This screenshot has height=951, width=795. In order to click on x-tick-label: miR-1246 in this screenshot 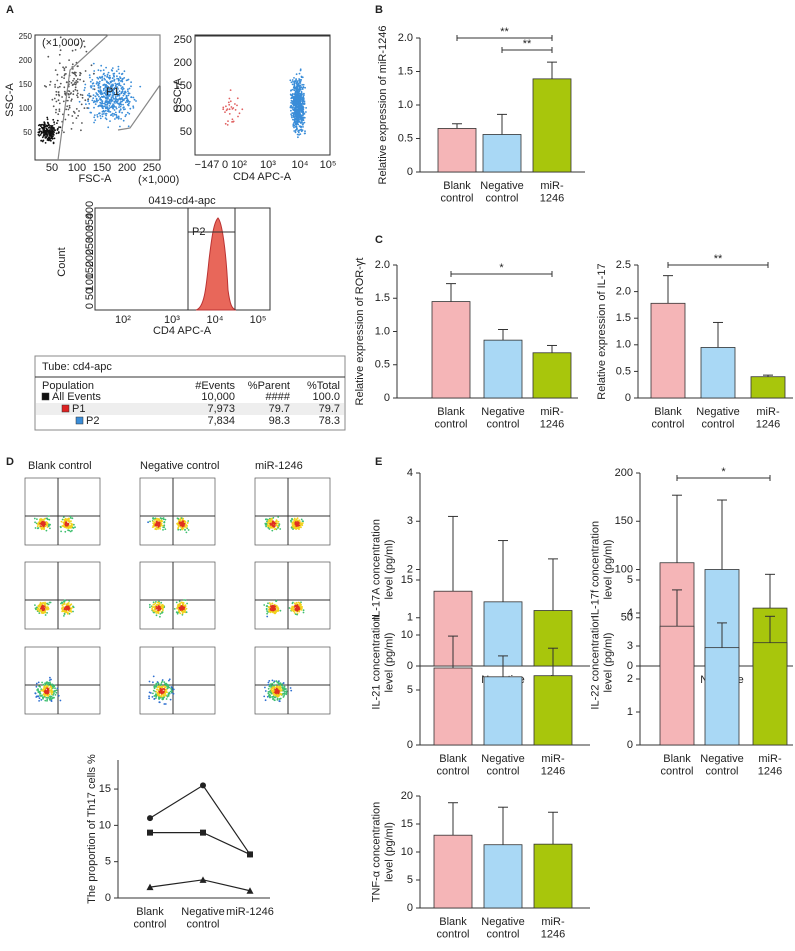, I will do `click(553, 765)`.